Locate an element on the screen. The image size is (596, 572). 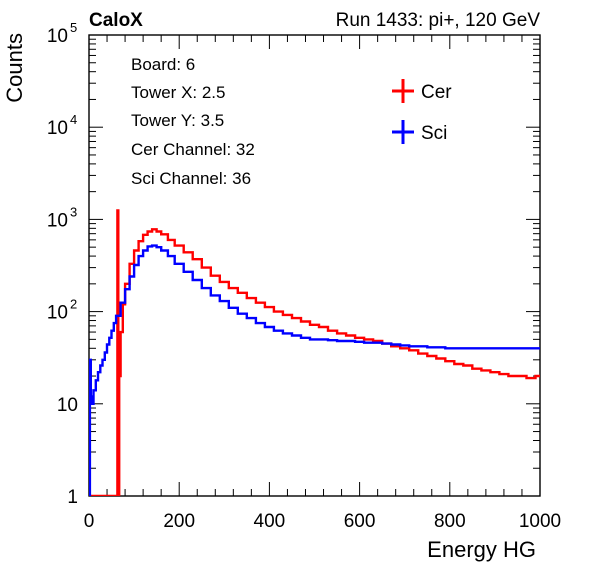
info-cer-channel: Cer Channel: 32 is located at coordinates (193, 149).